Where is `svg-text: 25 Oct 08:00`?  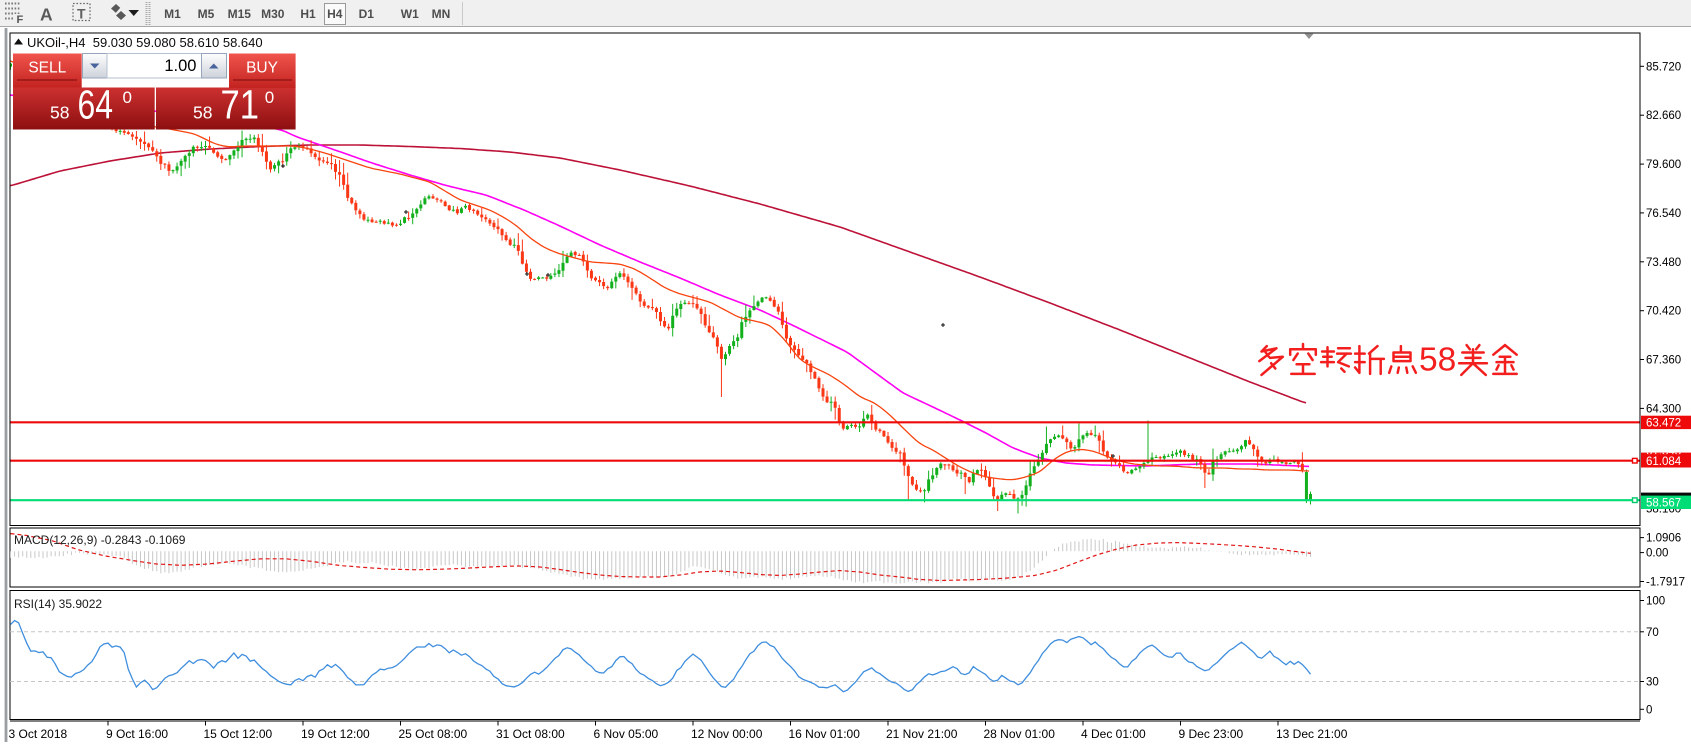
svg-text: 25 Oct 08:00 is located at coordinates (433, 734).